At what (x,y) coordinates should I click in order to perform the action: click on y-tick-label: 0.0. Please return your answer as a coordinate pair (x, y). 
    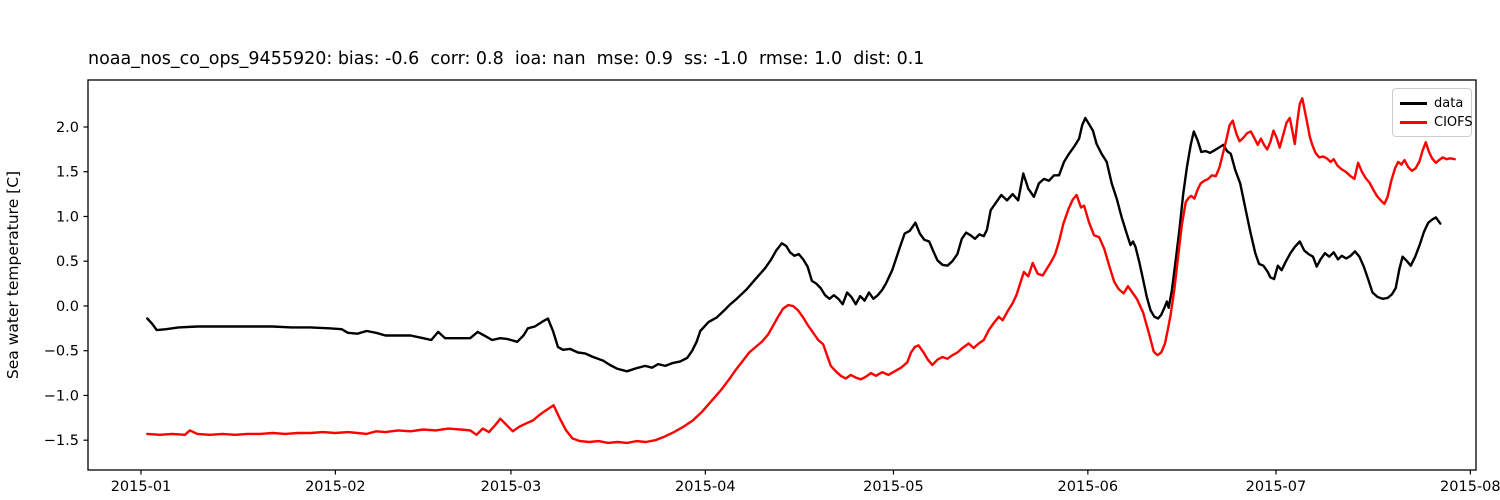
    Looking at the image, I should click on (67, 307).